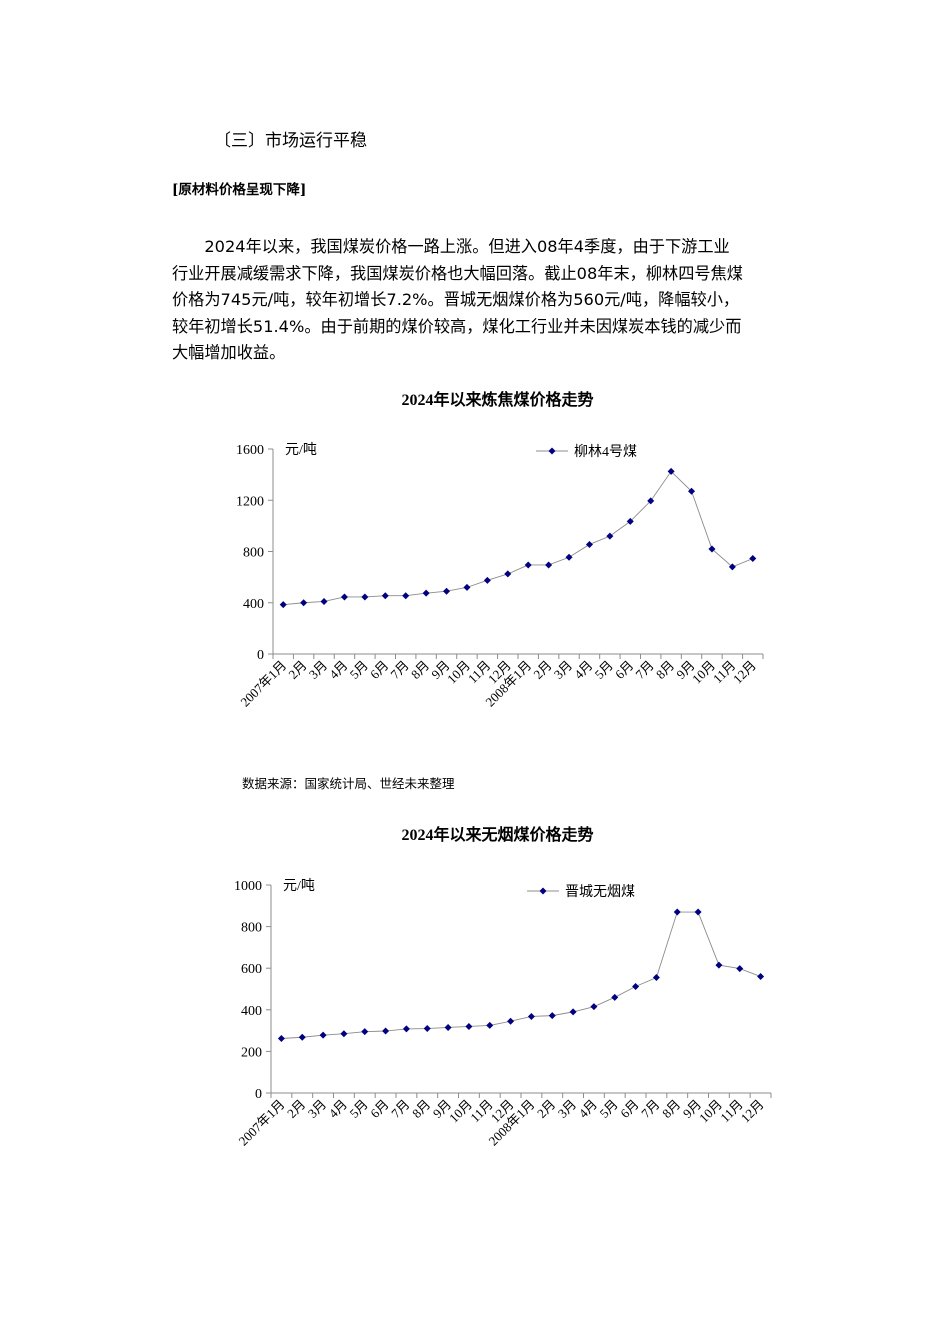 The height and width of the screenshot is (1344, 950). What do you see at coordinates (251, 969) in the screenshot?
I see `y-tick-label: 600` at bounding box center [251, 969].